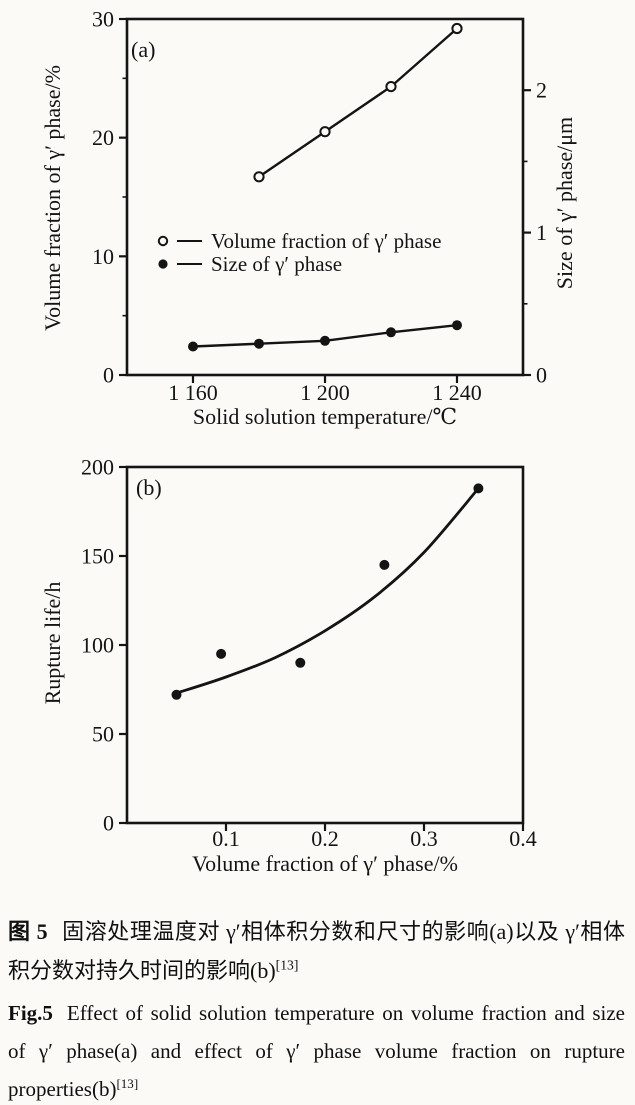  I want to click on x-axis-label: Solid solution temperature/℃, so click(325, 416).